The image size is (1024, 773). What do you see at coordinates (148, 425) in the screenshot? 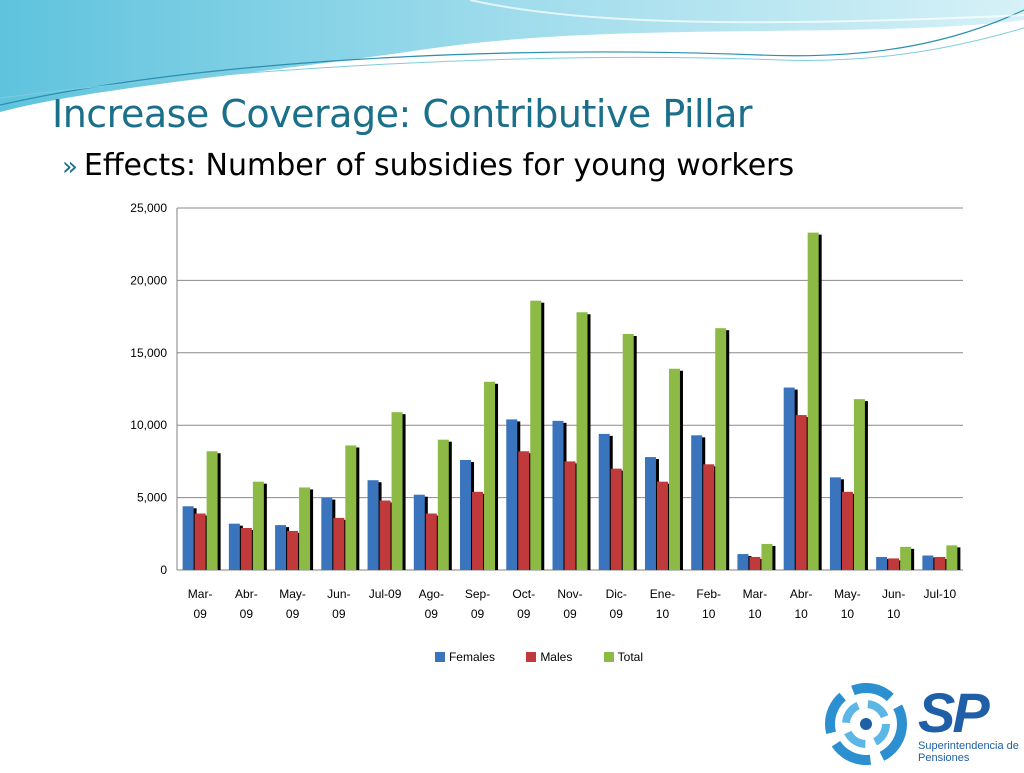
I see `y-tick-label: 10,000` at bounding box center [148, 425].